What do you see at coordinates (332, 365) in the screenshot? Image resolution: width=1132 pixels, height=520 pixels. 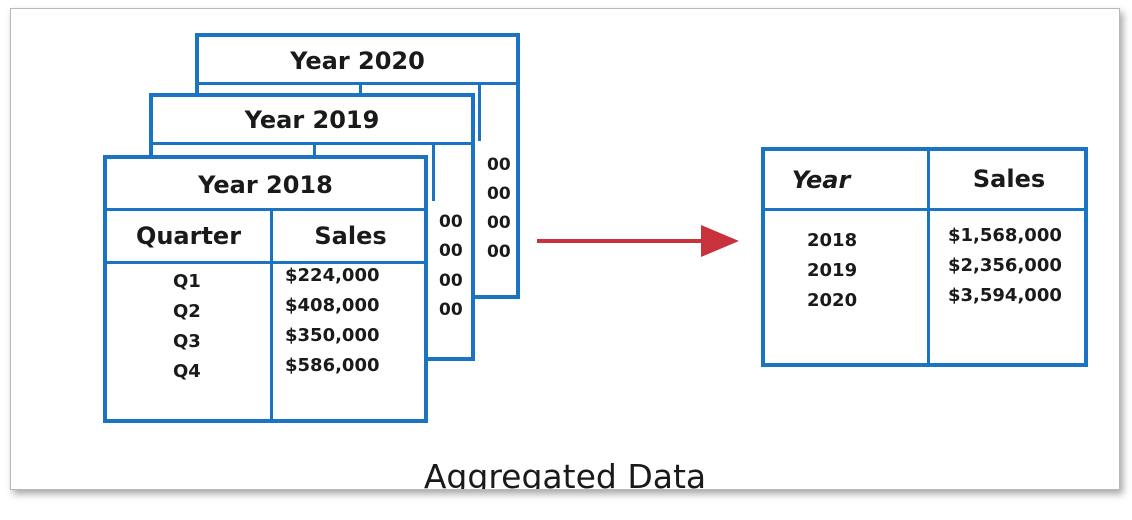 I see `sales-cell: $586,000` at bounding box center [332, 365].